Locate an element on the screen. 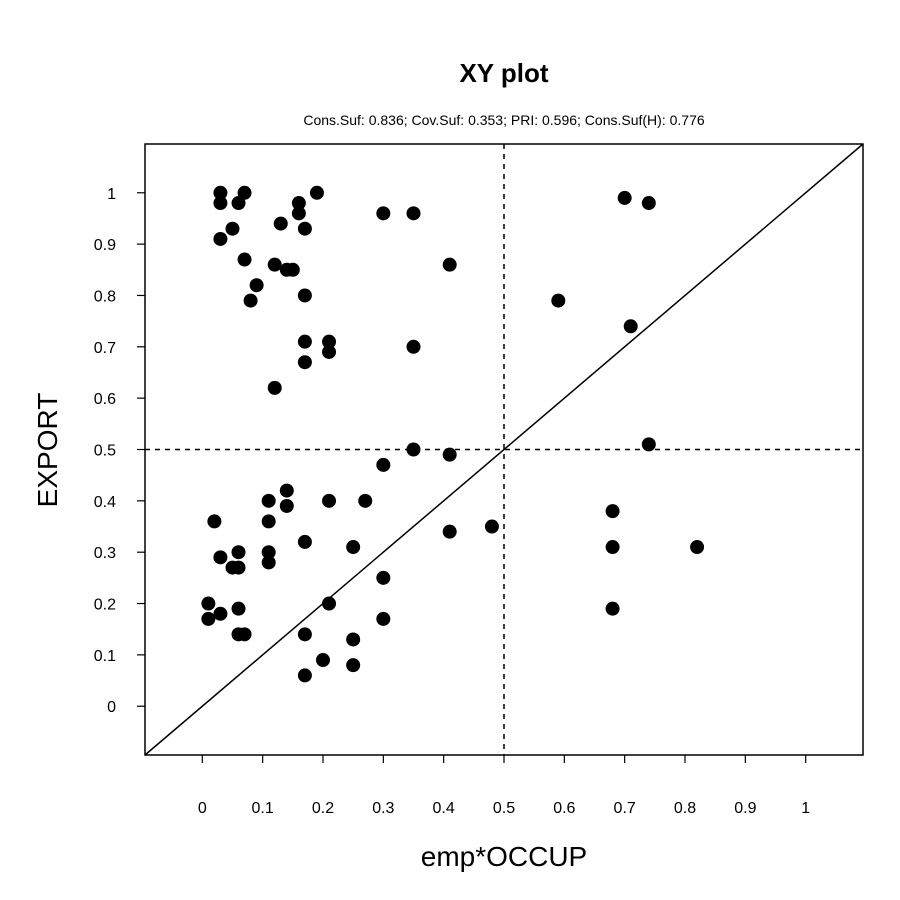 This screenshot has width=900, height=900. x-tick-label: 0.6 is located at coordinates (564, 808).